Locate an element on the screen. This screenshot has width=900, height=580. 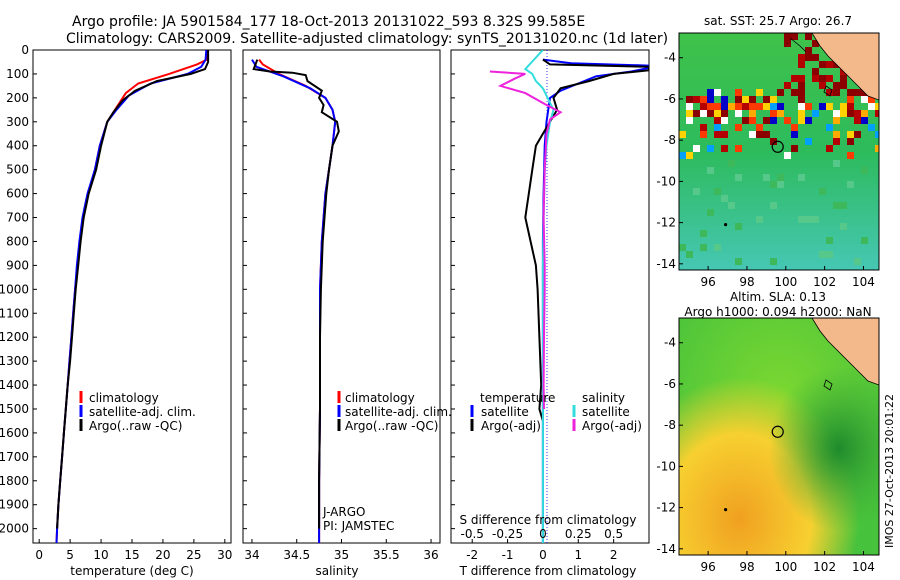
x-tick-label: 20 is located at coordinates (162, 555).